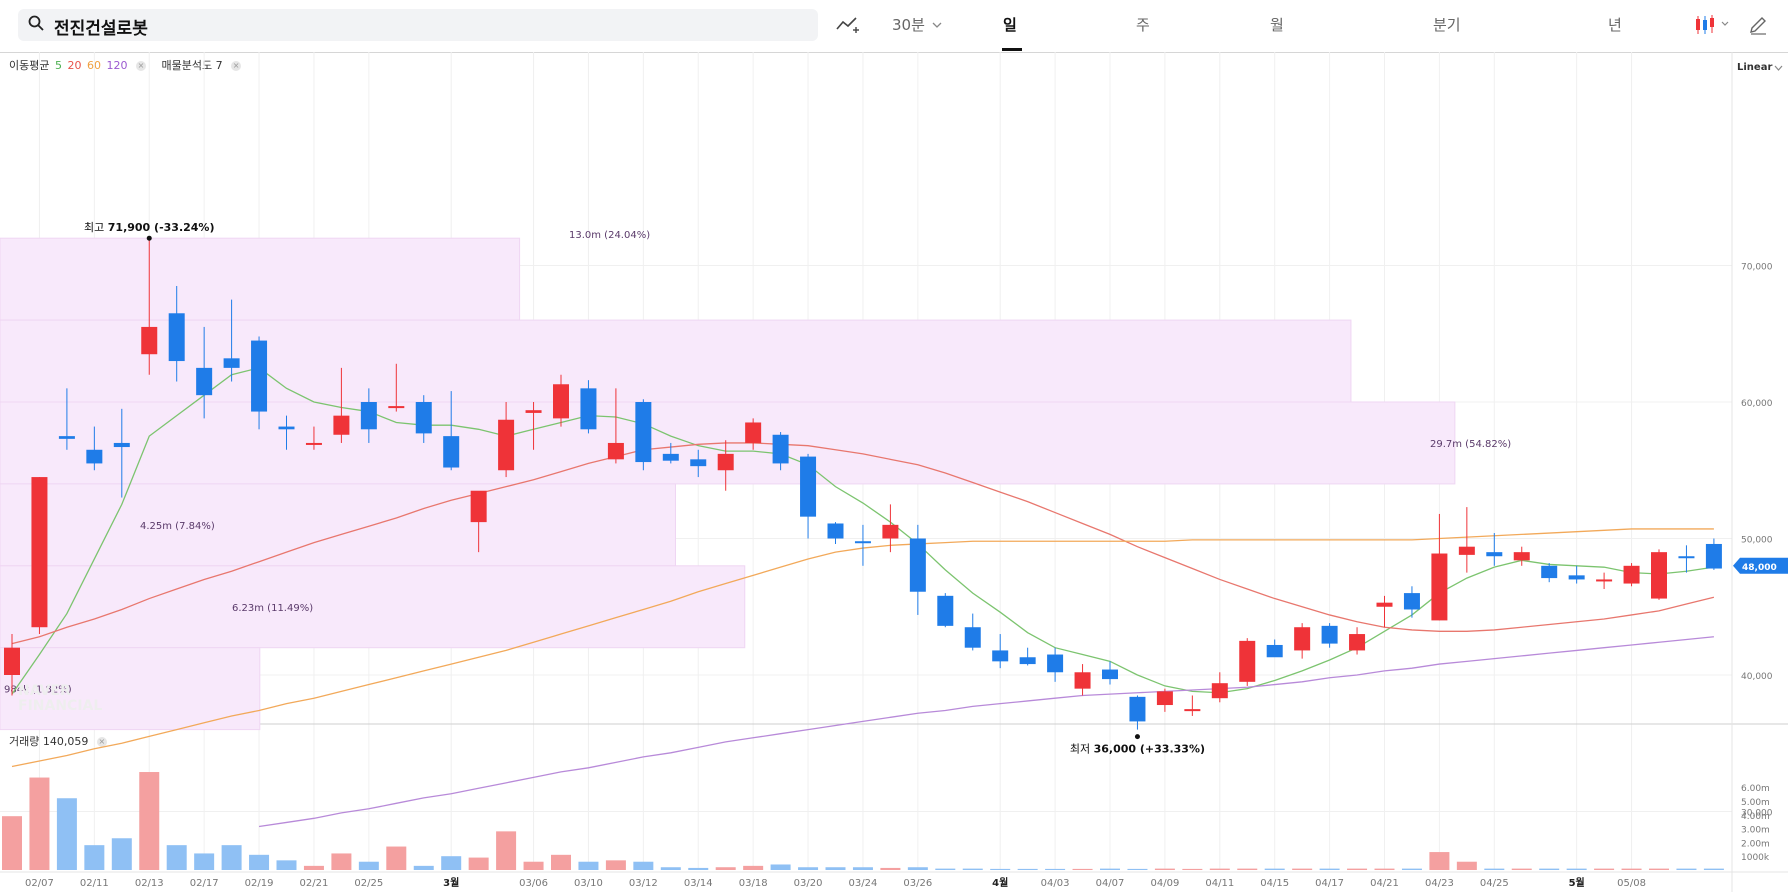  Describe the element at coordinates (1755, 67) in the screenshot. I see `scale-select: Linear` at that location.